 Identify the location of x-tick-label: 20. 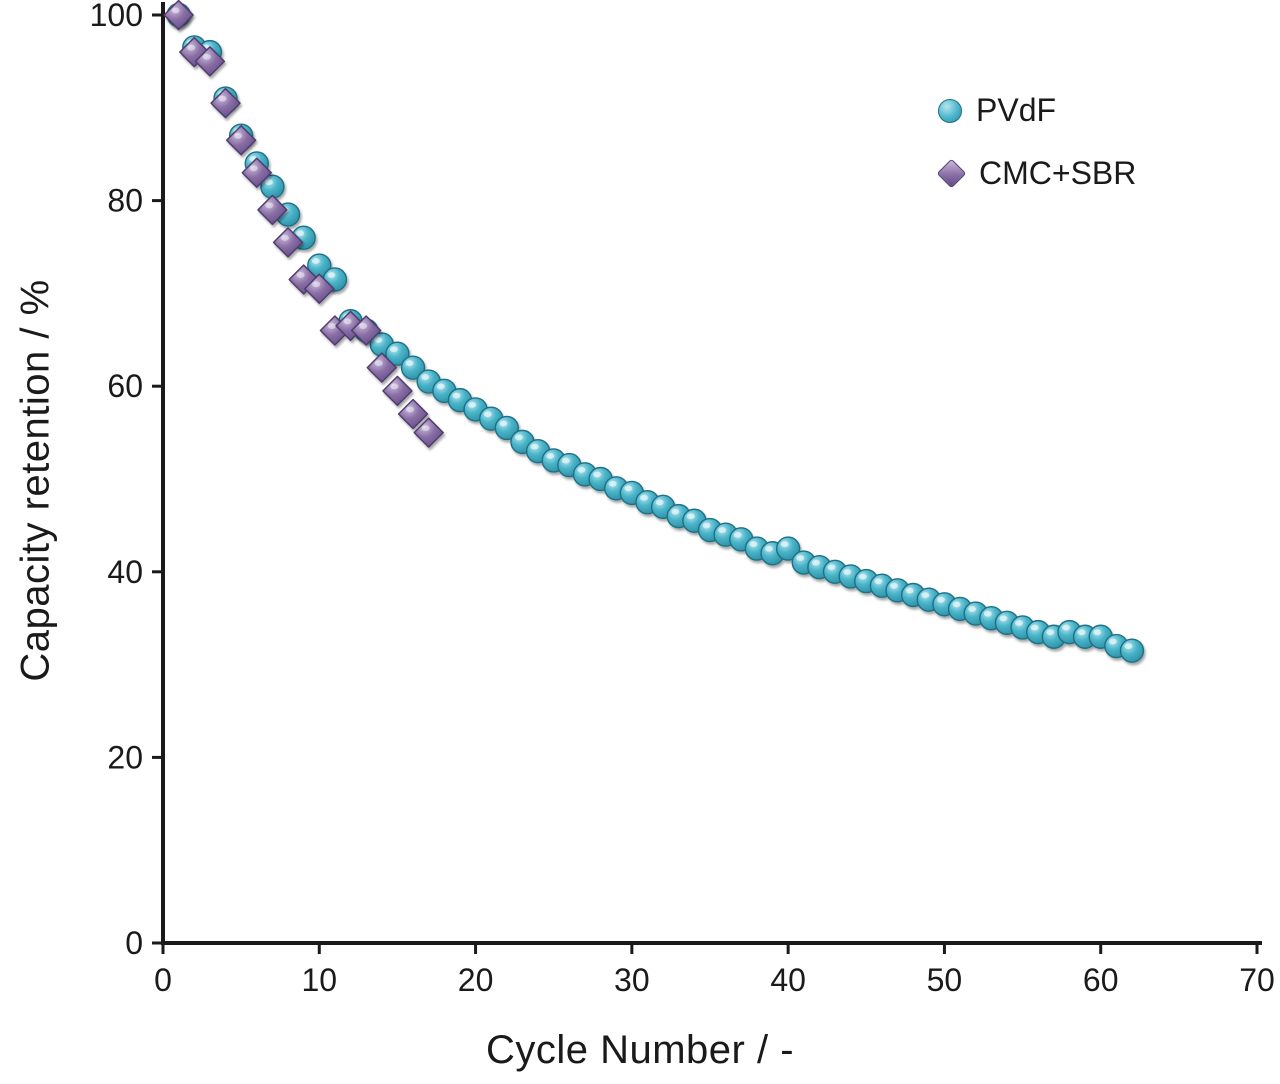
(476, 980).